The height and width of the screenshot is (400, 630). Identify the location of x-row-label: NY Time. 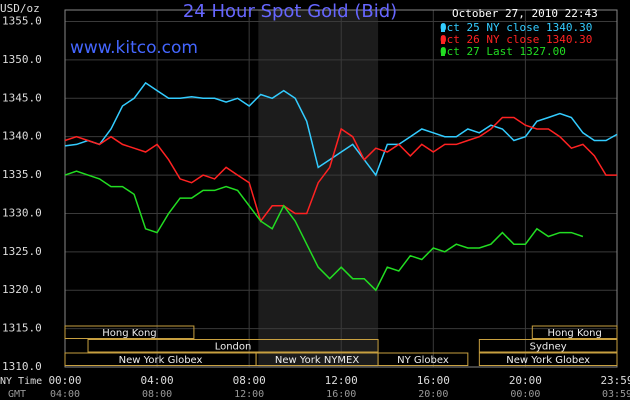
(21, 381).